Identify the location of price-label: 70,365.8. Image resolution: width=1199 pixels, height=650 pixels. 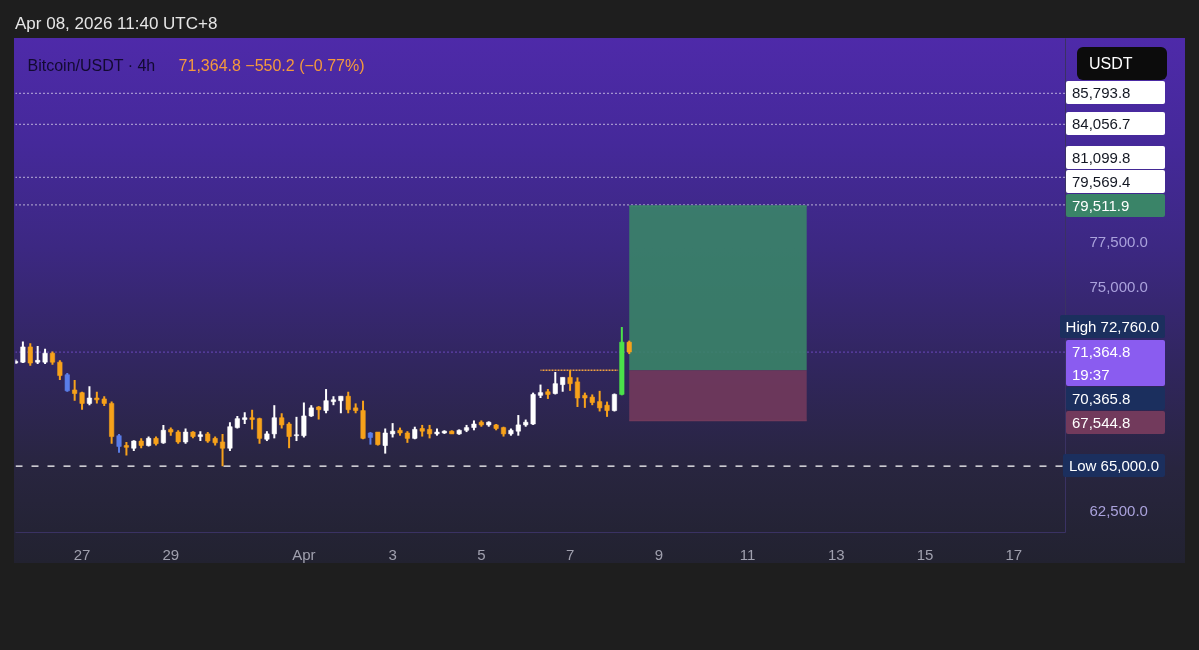
(1115, 398).